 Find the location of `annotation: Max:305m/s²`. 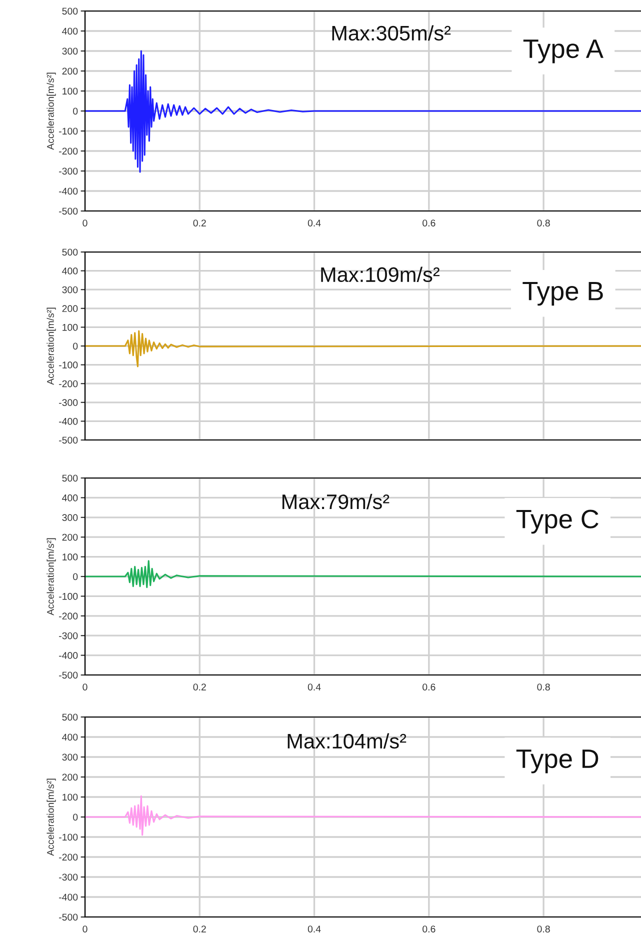

annotation: Max:305m/s² is located at coordinates (391, 33).